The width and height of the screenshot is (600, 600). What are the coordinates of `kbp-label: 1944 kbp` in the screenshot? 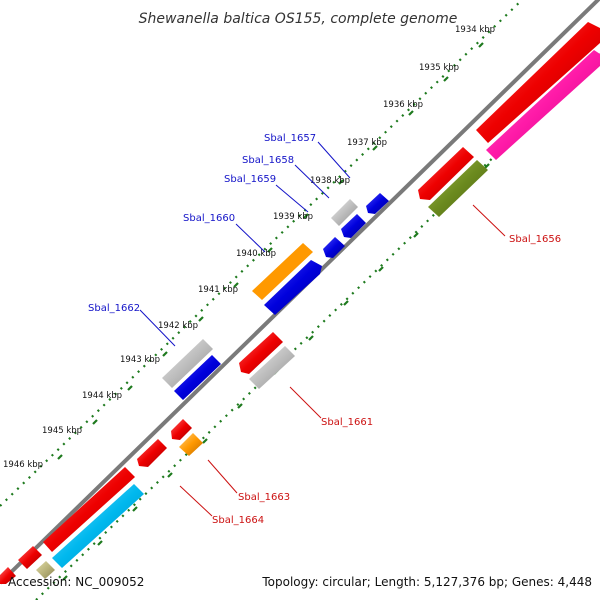 It's located at (102, 396).